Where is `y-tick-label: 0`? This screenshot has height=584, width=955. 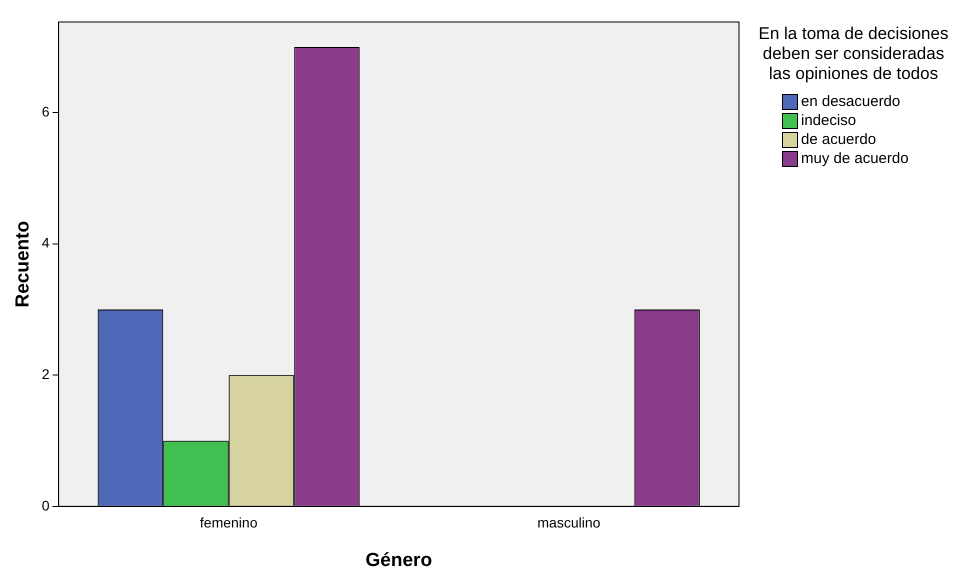
y-tick-label: 0 is located at coordinates (46, 505).